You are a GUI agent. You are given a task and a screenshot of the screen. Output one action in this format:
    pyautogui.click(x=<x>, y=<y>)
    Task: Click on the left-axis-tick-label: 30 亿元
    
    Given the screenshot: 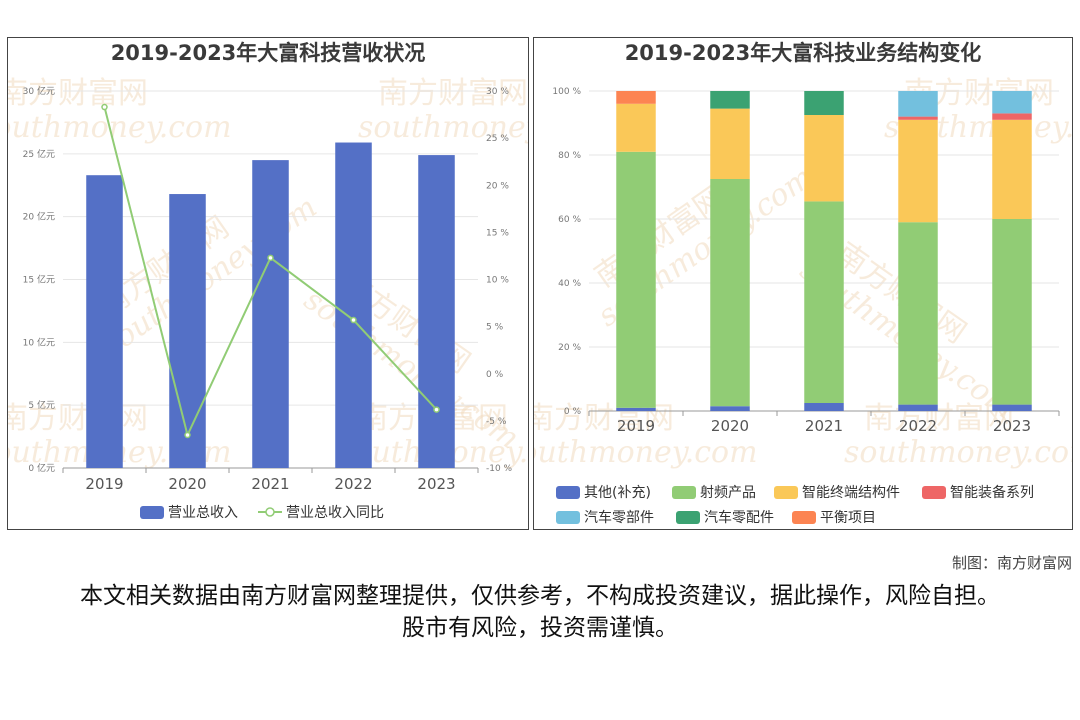 What is the action you would take?
    pyautogui.click(x=39, y=91)
    